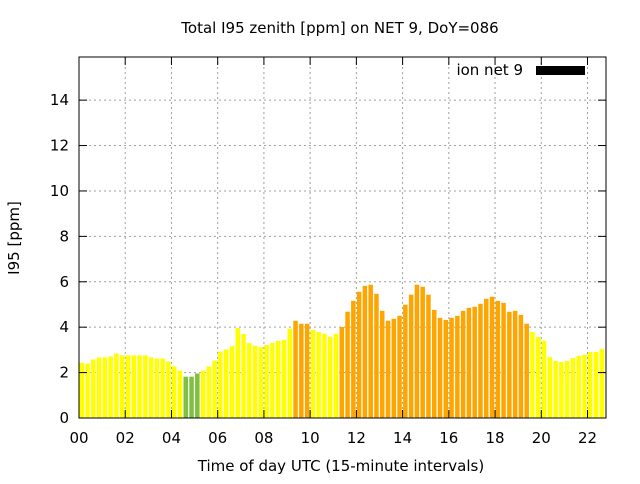 This screenshot has width=640, height=484. Describe the element at coordinates (64, 373) in the screenshot. I see `y-tick-label: 2` at that location.